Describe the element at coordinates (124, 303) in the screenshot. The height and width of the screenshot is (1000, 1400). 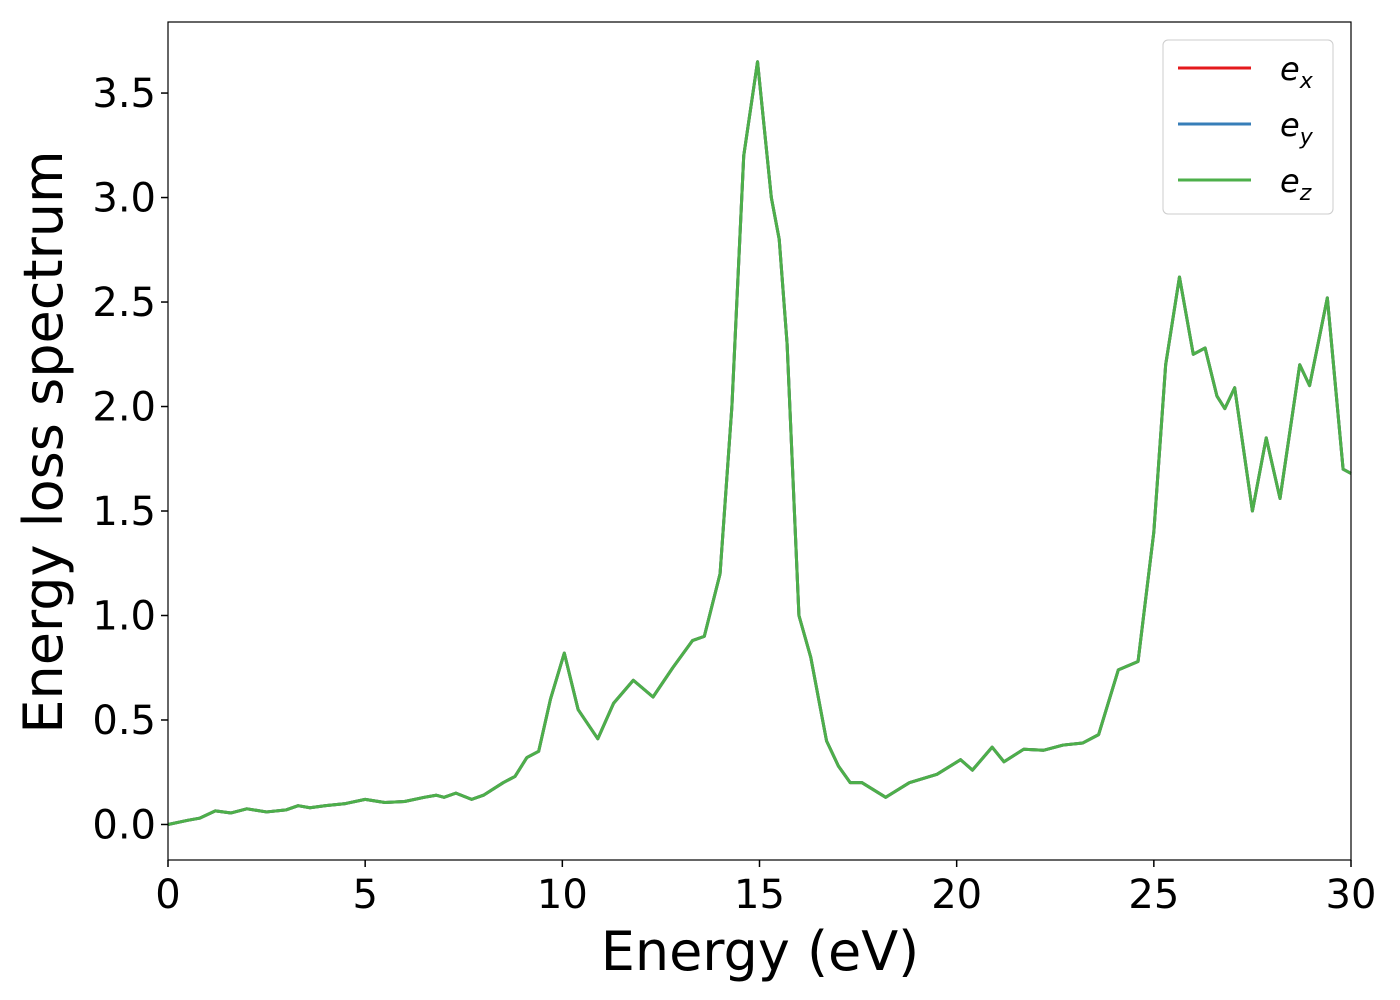
I see `y-tick-label: 2.5` at that location.